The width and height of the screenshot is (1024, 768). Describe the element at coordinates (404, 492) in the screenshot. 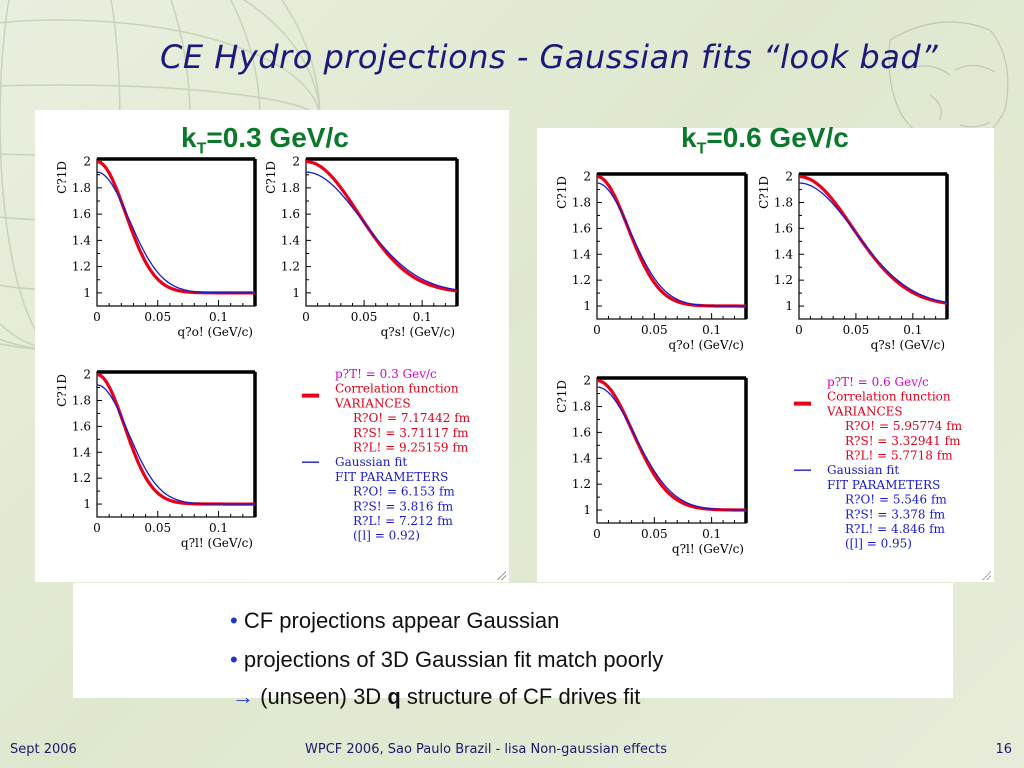

I see `legend-entry: R?O! = 6.153 fm` at that location.